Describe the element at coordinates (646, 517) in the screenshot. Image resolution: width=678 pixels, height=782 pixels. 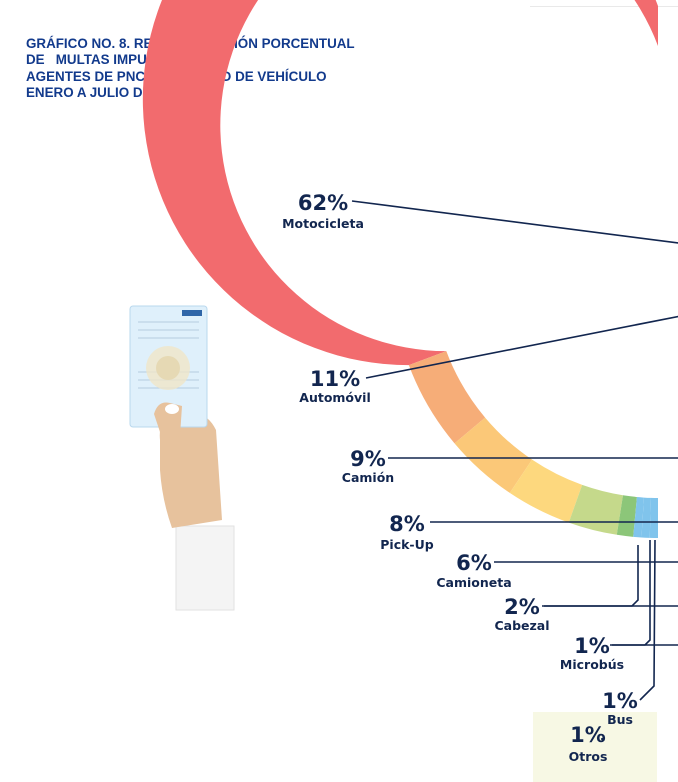
I see `slice-bus` at that location.